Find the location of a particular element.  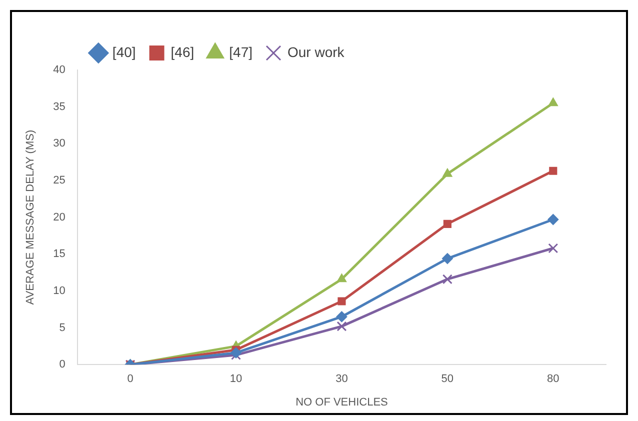

legend-label: [46] is located at coordinates (182, 52).